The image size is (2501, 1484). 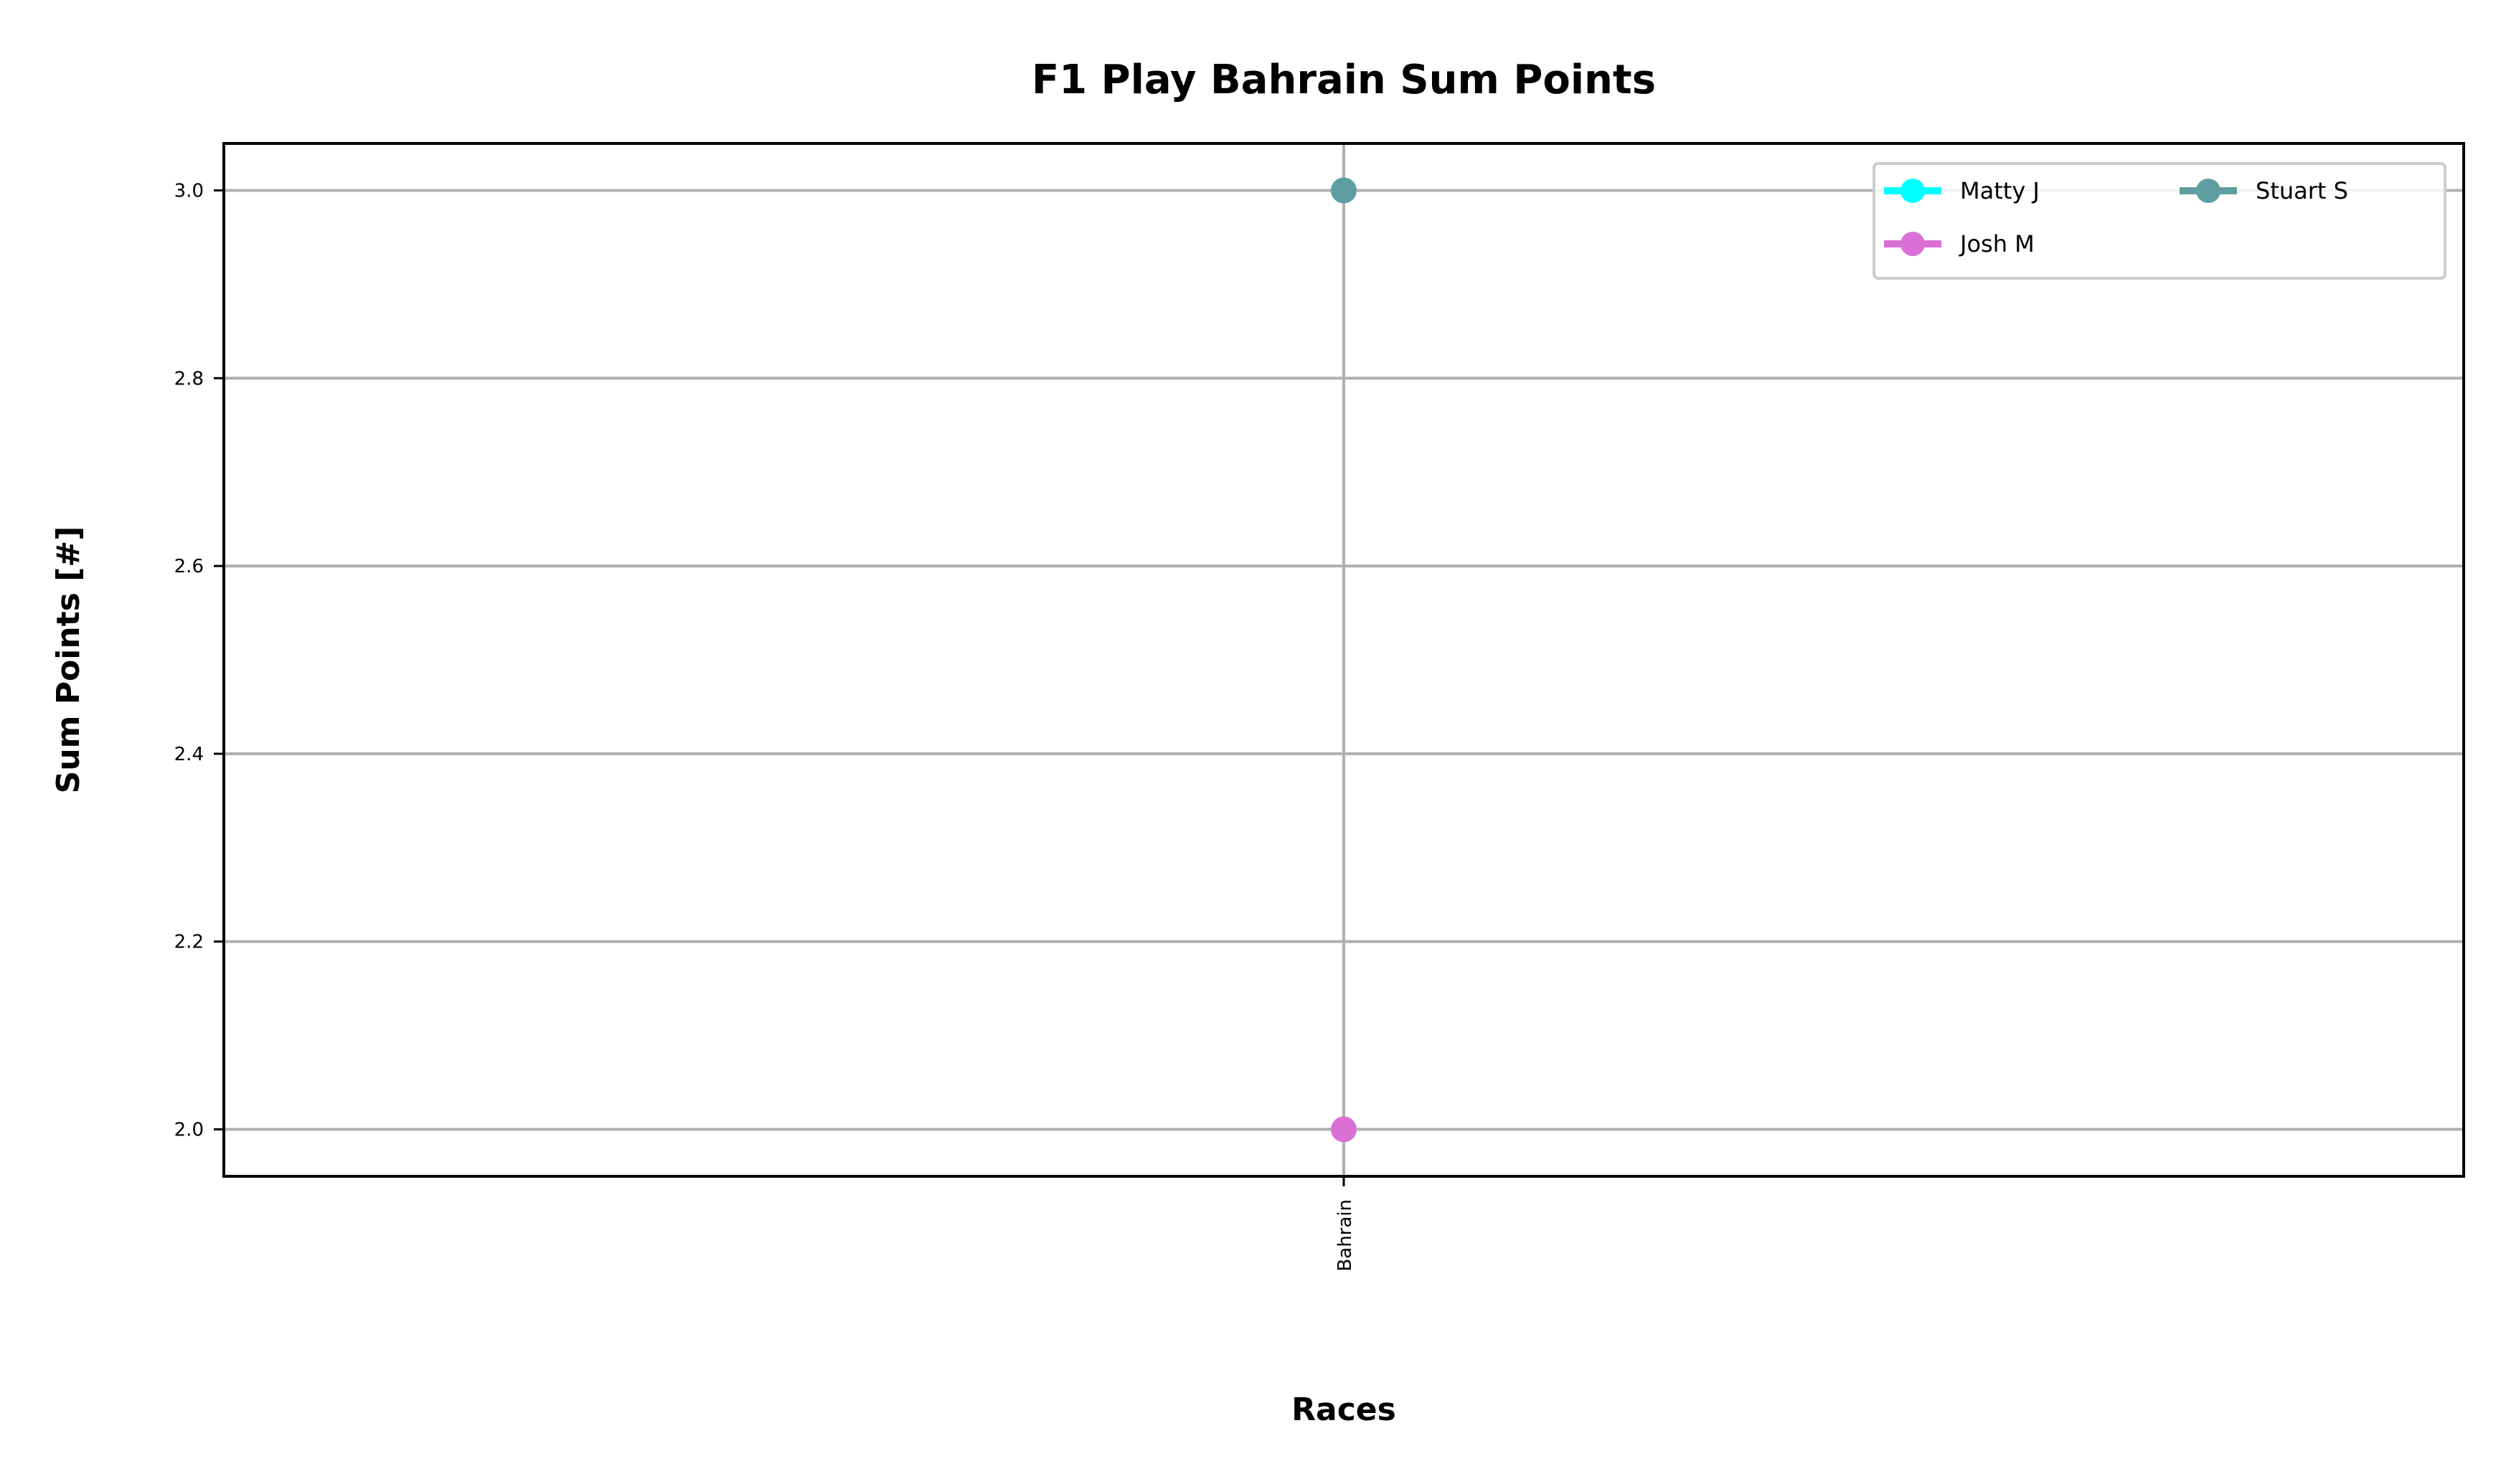 What do you see at coordinates (2000, 190) in the screenshot?
I see `legend-label: Matty J` at bounding box center [2000, 190].